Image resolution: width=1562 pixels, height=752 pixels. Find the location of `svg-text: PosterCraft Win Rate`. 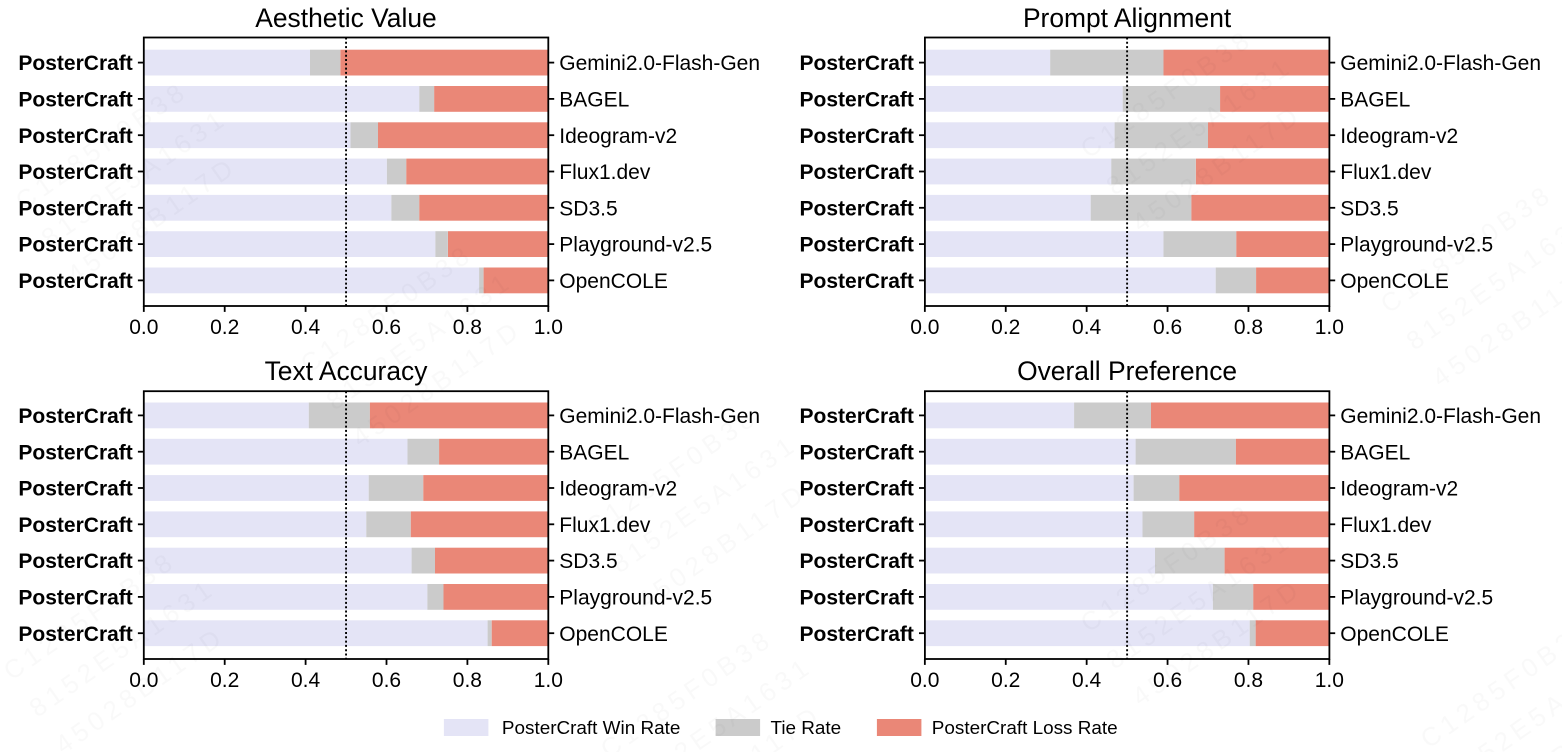

svg-text: PosterCraft Win Rate is located at coordinates (591, 728).